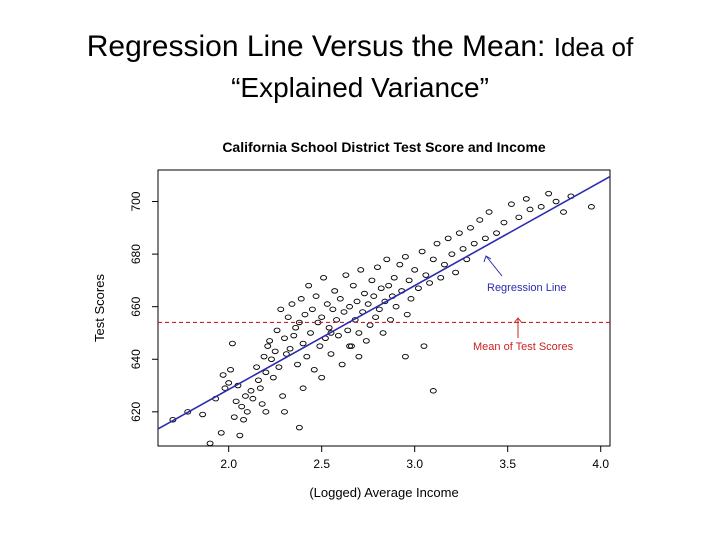 This screenshot has width=720, height=540. I want to click on x-axis: 2.0 2.5 3.0 3.5 4.0, so click(414, 458).